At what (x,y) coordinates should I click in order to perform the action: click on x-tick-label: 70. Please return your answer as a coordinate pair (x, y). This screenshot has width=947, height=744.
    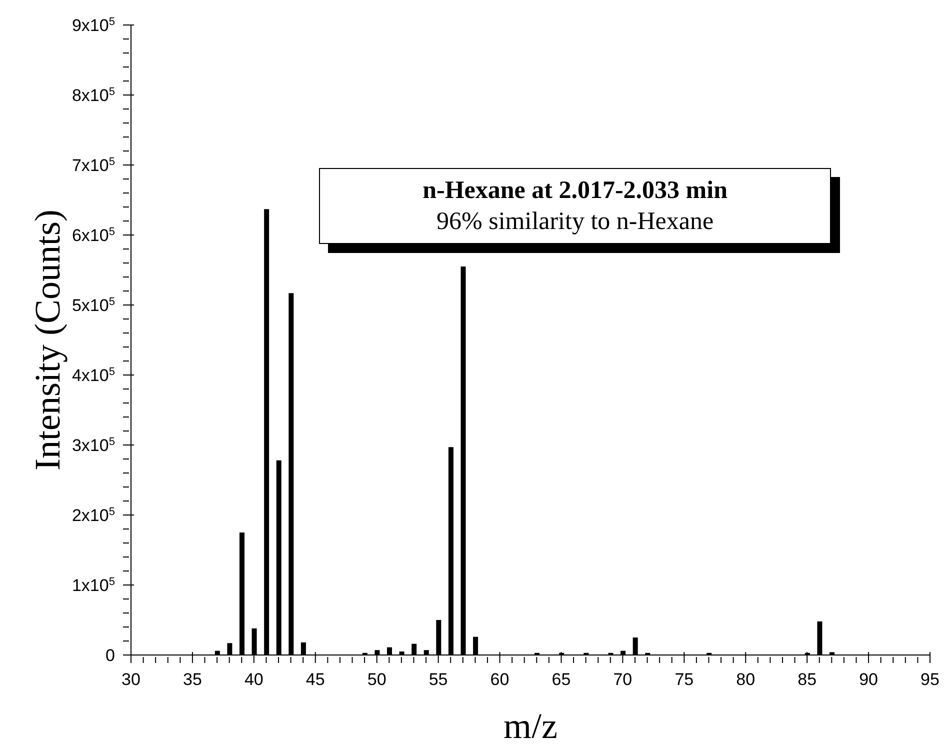
    Looking at the image, I should click on (622, 679).